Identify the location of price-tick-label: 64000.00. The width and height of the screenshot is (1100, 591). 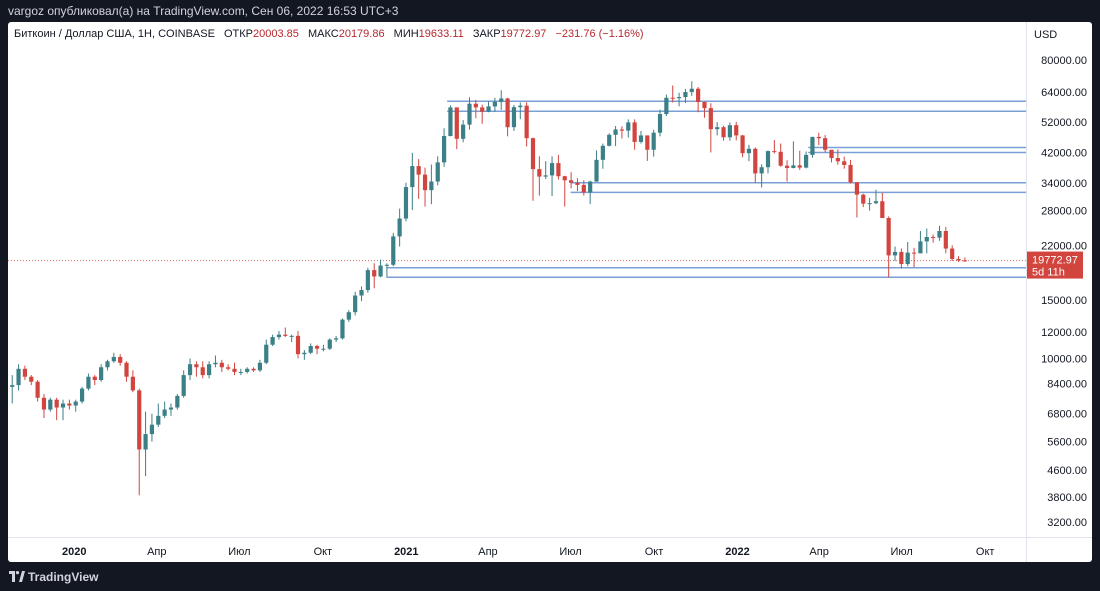
(1064, 93).